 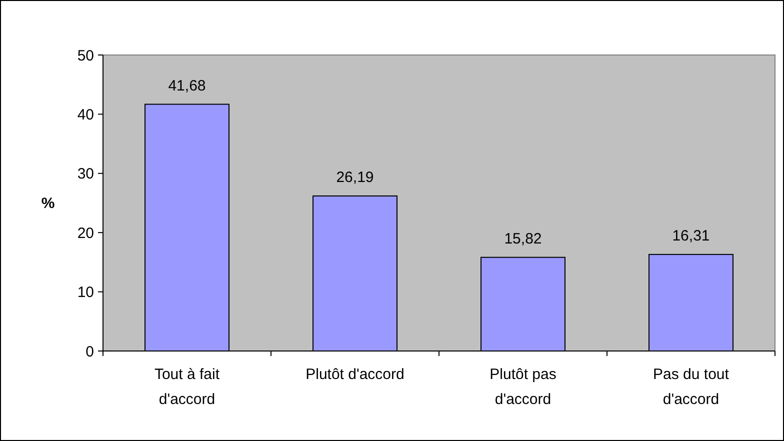 What do you see at coordinates (187, 85) in the screenshot?
I see `data-label: 41,68` at bounding box center [187, 85].